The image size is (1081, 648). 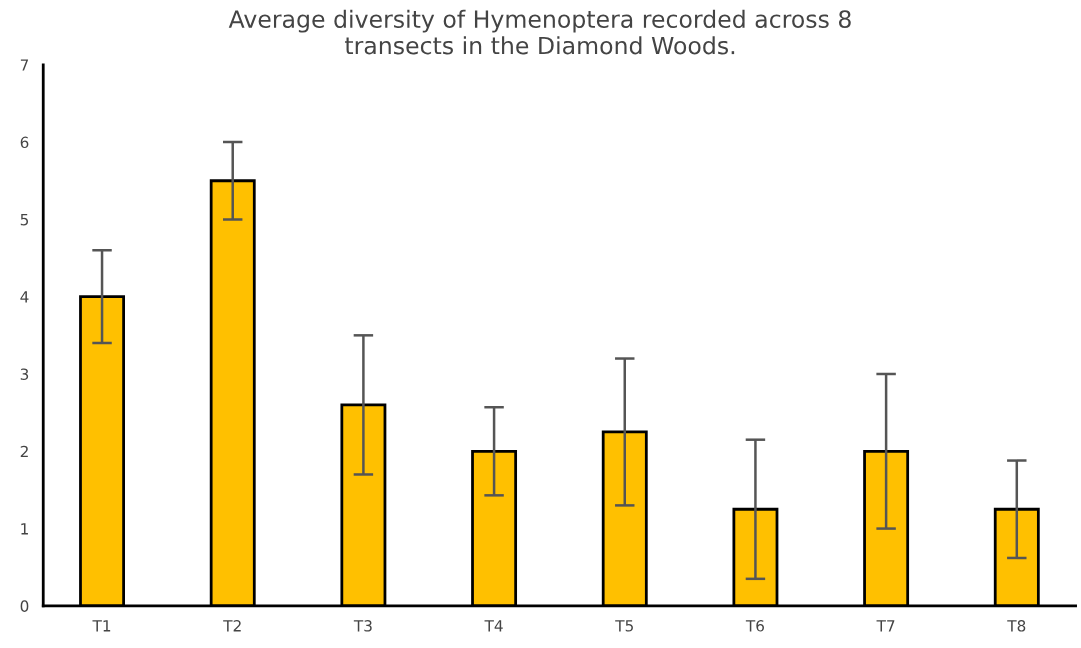 I want to click on y-tick-label: 5, so click(x=24, y=220).